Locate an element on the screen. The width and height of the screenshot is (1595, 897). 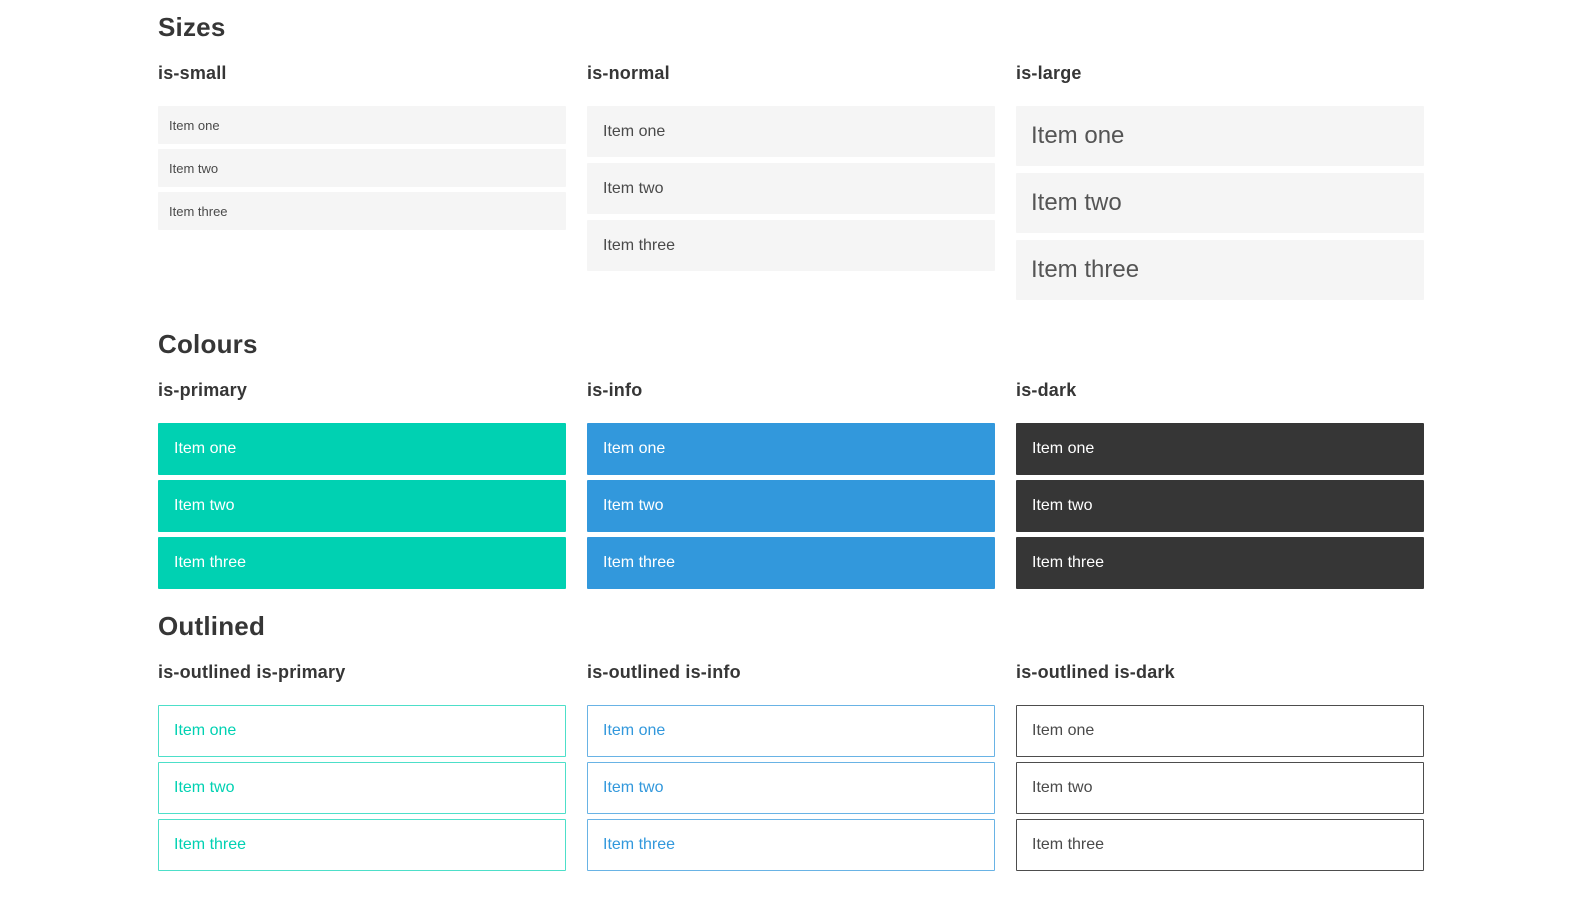
item-list-size-small: Item one Item two Item three is located at coordinates (362, 168).